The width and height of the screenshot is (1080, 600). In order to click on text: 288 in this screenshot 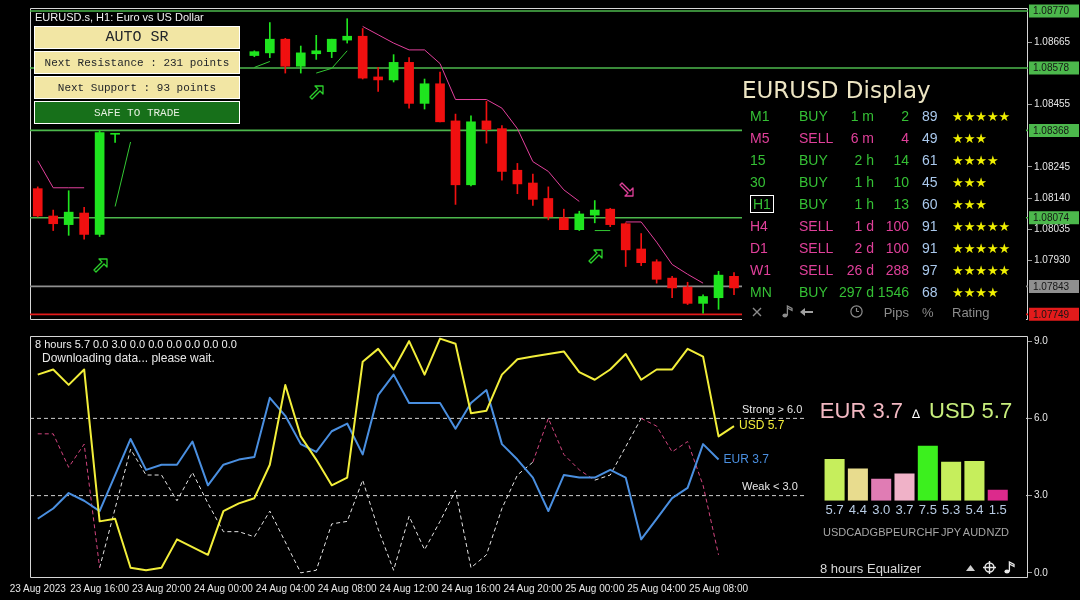, I will do `click(897, 270)`.